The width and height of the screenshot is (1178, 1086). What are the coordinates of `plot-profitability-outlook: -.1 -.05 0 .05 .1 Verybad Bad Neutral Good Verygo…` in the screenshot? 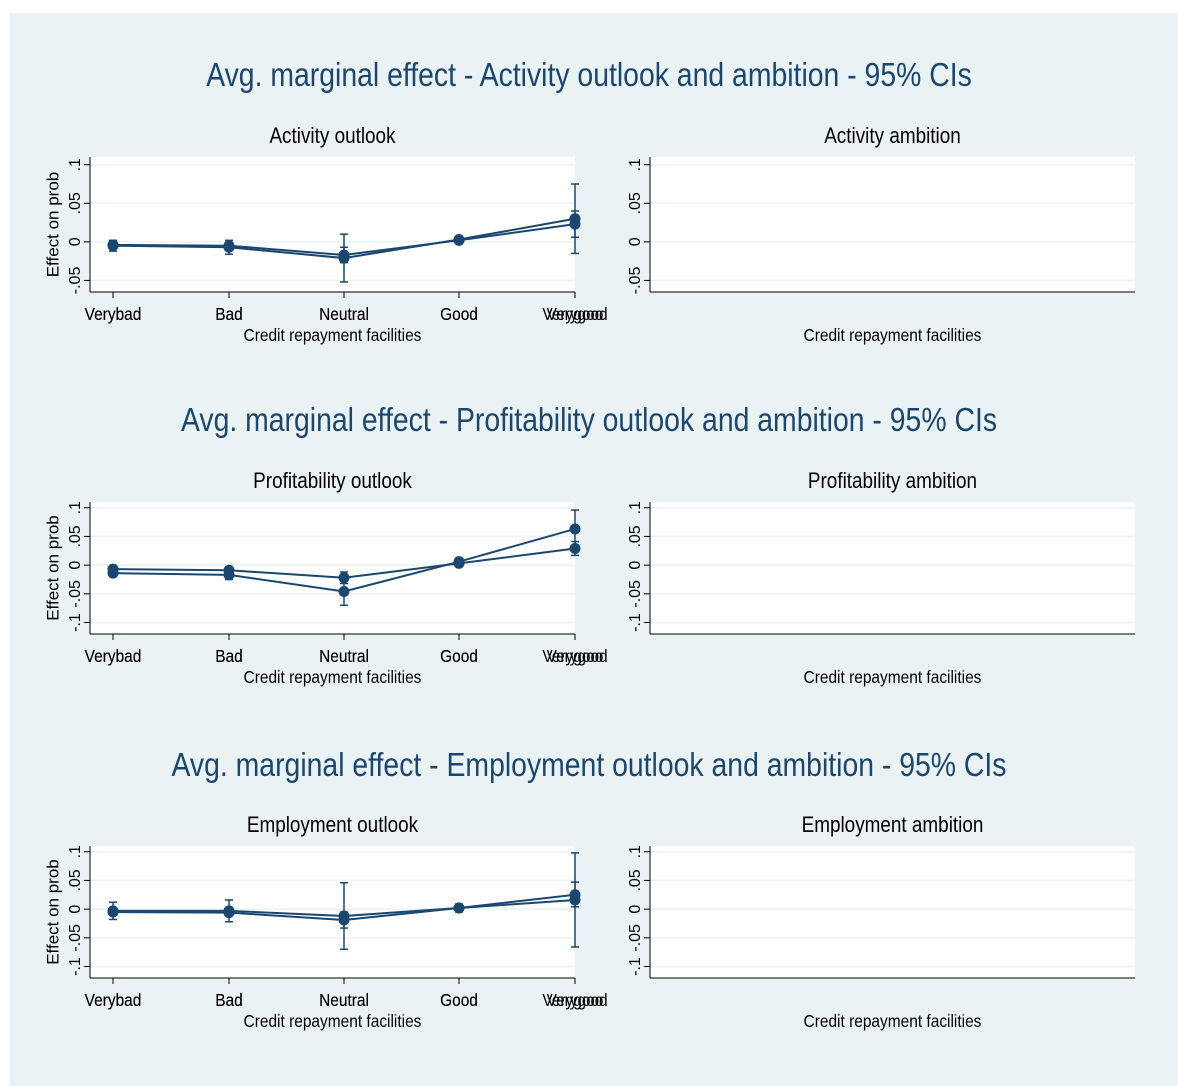 It's located at (323, 578).